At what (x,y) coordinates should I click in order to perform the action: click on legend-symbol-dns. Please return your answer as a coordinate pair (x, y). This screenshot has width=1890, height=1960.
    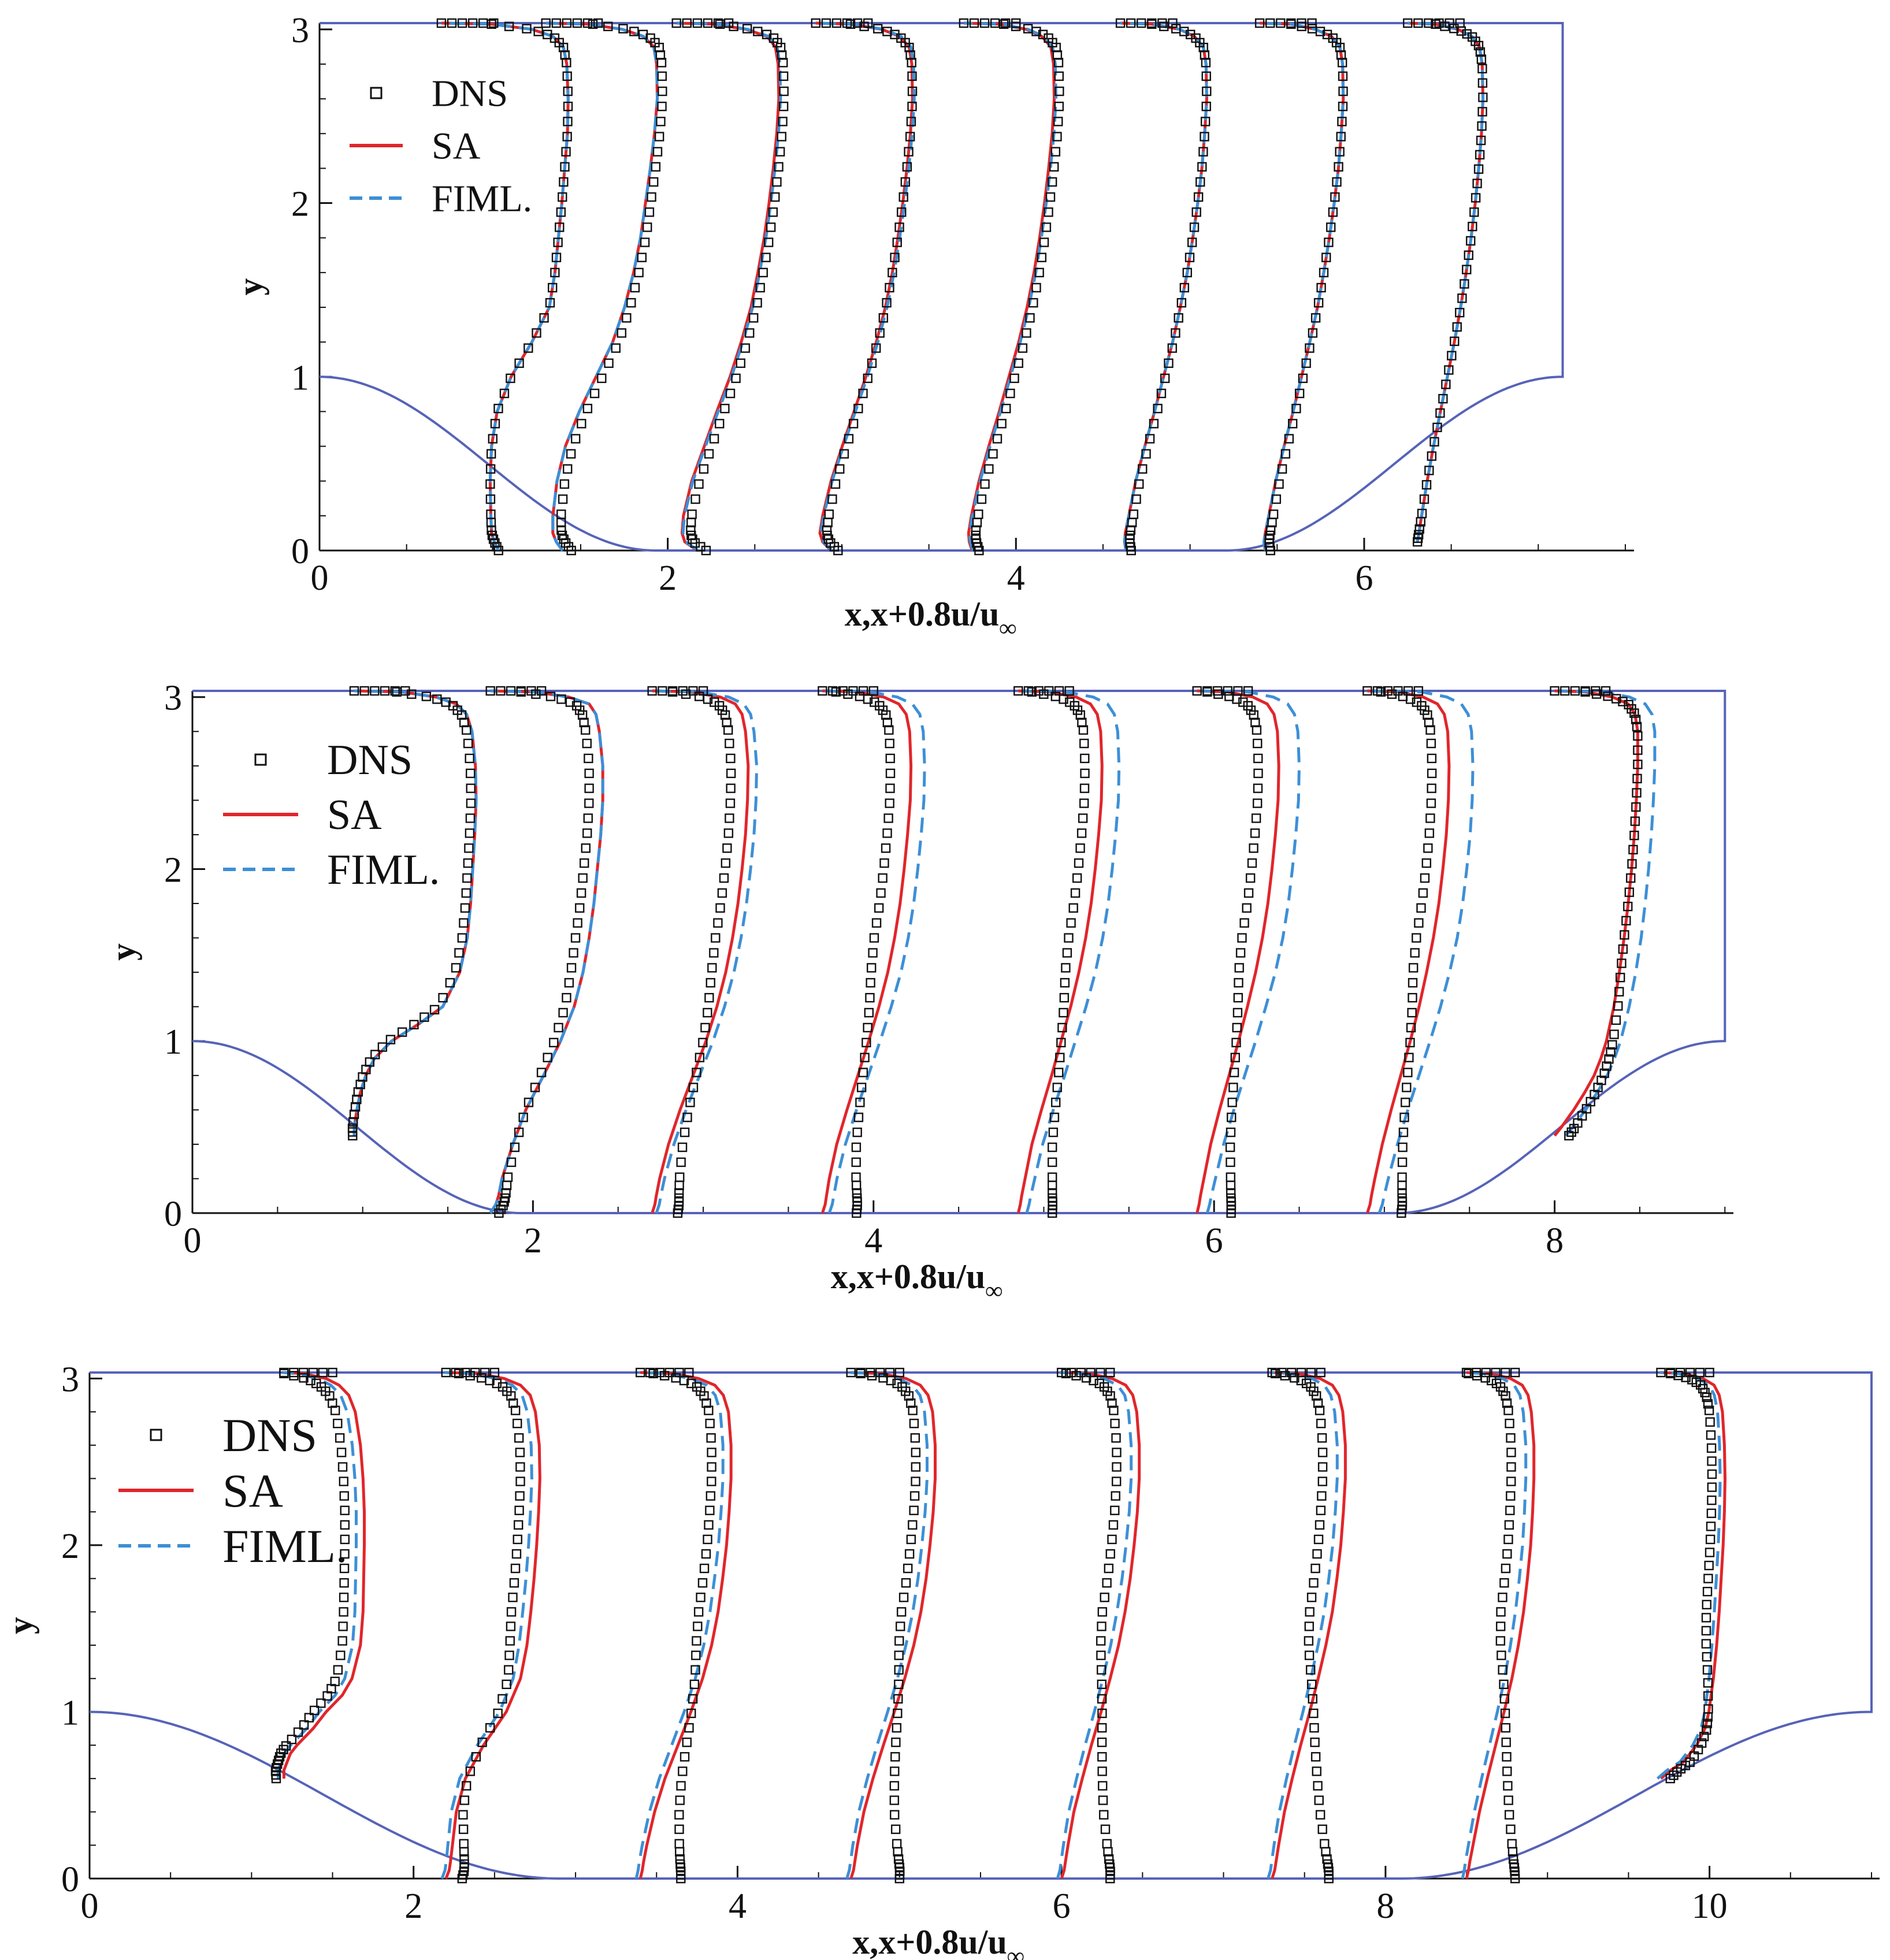
    Looking at the image, I should click on (156, 1435).